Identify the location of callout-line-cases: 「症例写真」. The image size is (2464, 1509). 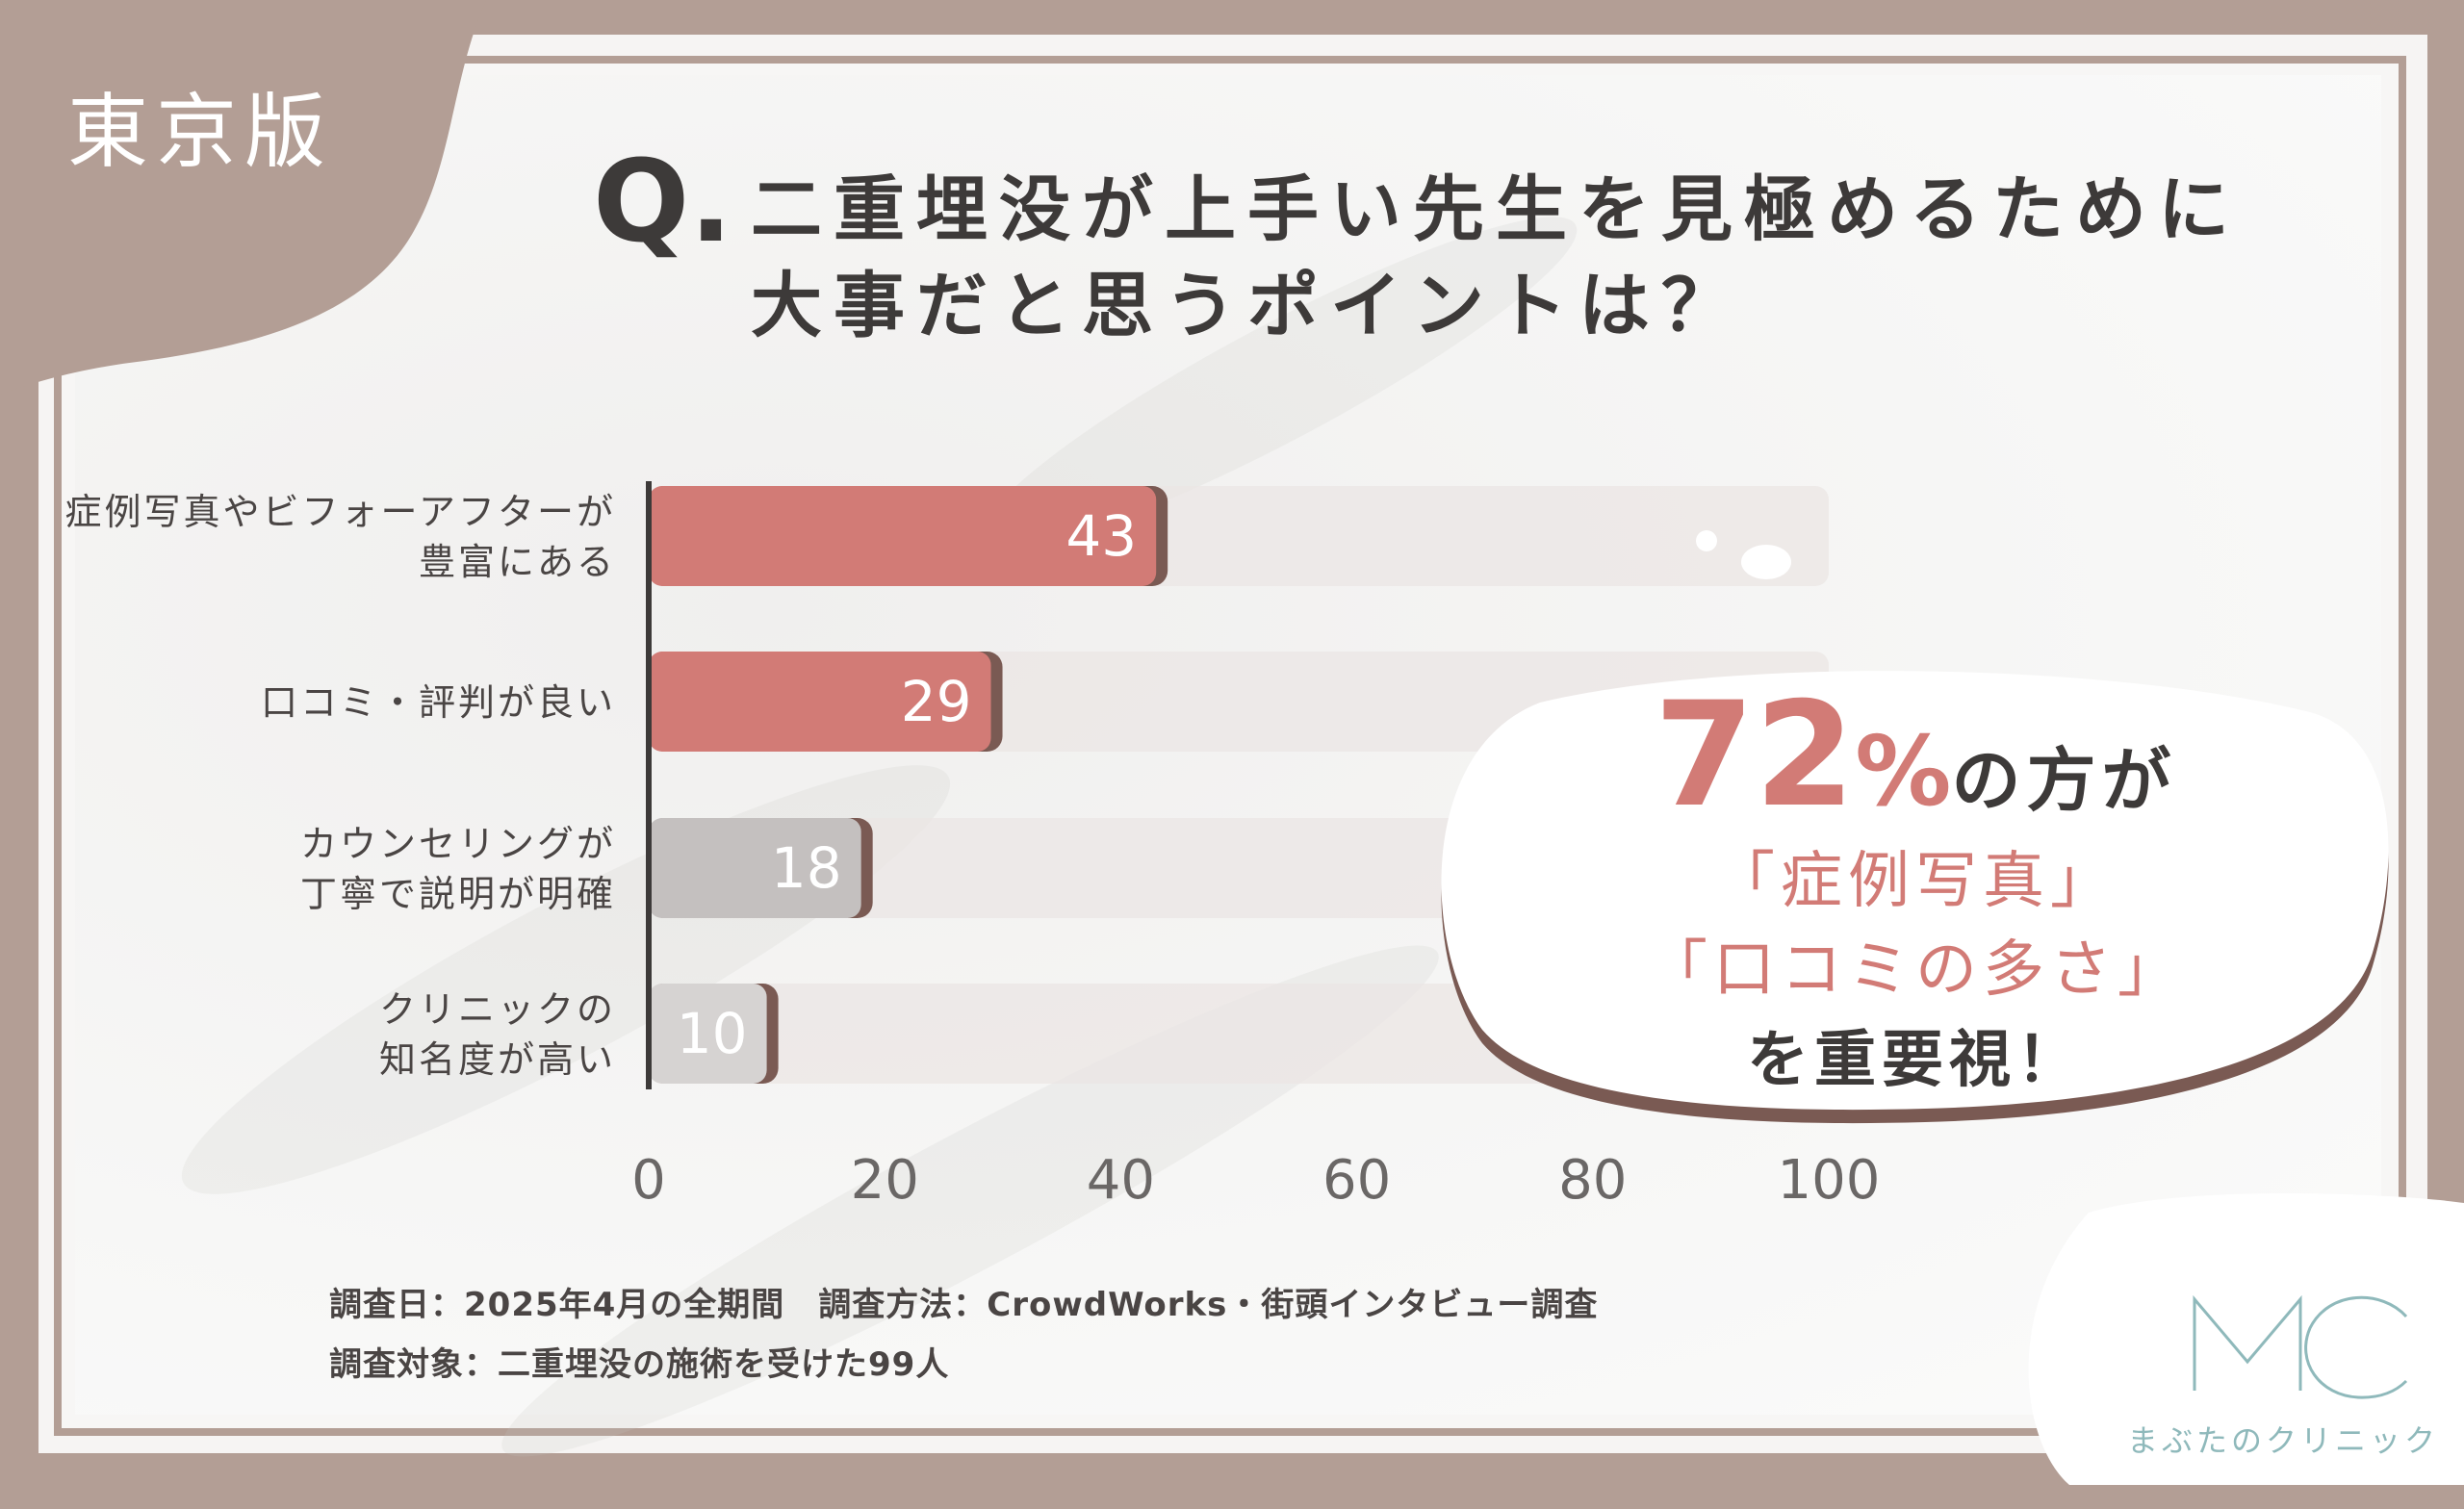
(1915, 881).